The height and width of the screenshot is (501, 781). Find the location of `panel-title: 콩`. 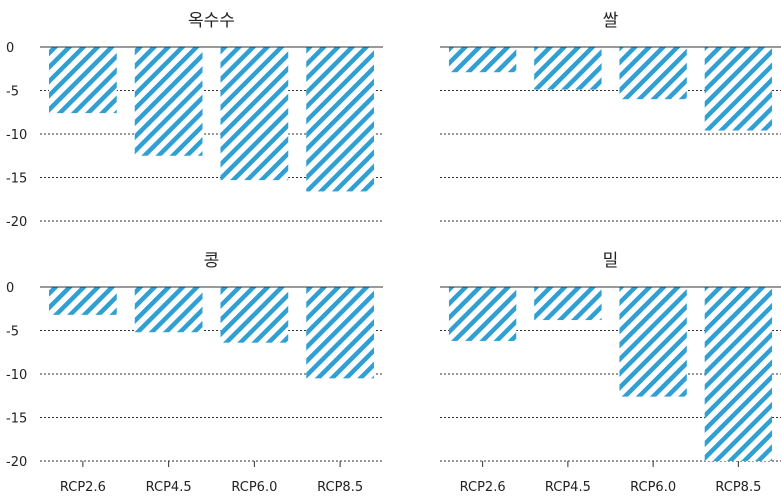

panel-title: 콩 is located at coordinates (212, 261).